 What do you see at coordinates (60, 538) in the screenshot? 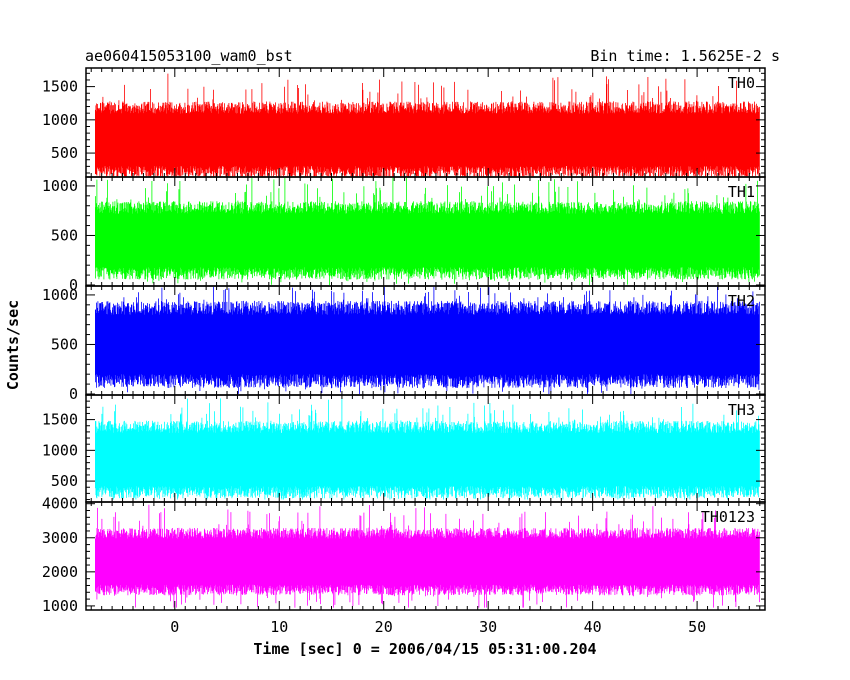
I see `y-tick-label: 3000` at bounding box center [60, 538].